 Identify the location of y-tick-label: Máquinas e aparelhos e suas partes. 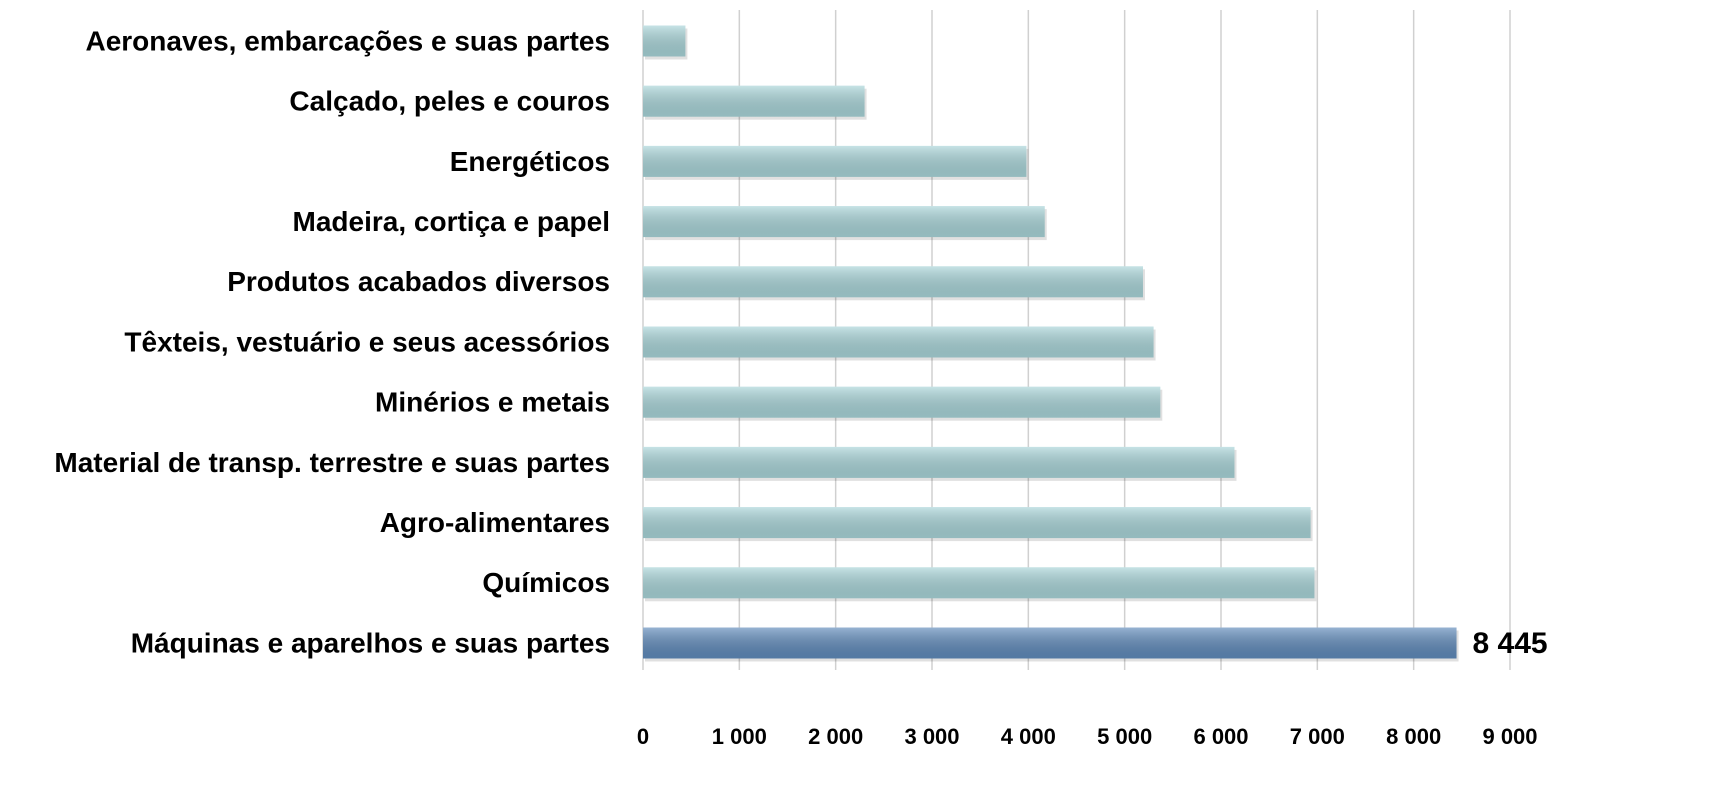
(370, 642).